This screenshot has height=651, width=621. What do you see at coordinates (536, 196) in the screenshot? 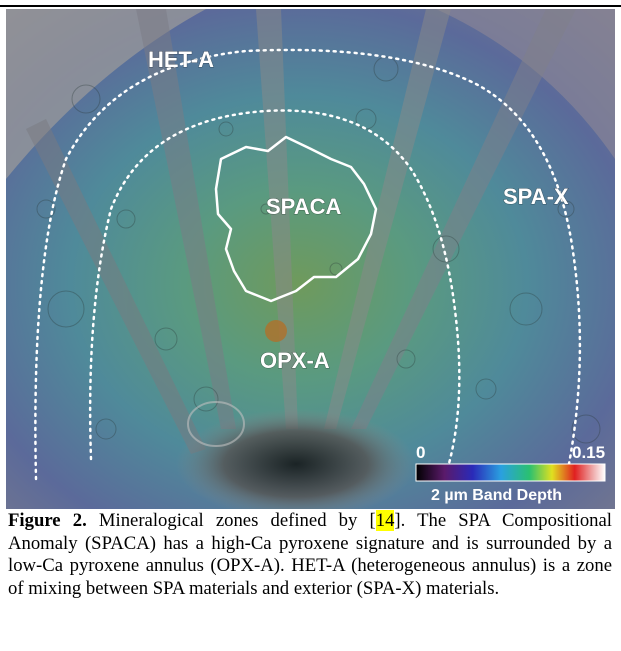
I see `label-spa-x: SPA-X` at bounding box center [536, 196].